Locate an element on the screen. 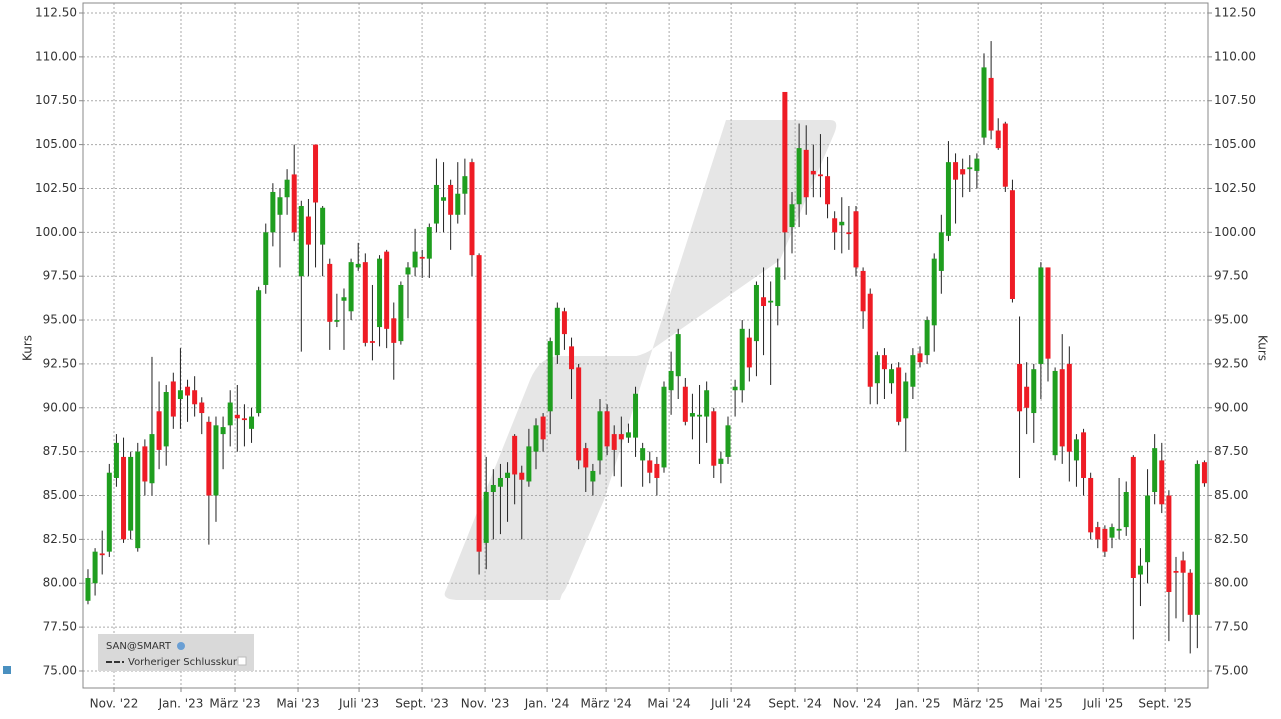 This screenshot has height=719, width=1281. legend-checkbox is located at coordinates (242, 661).